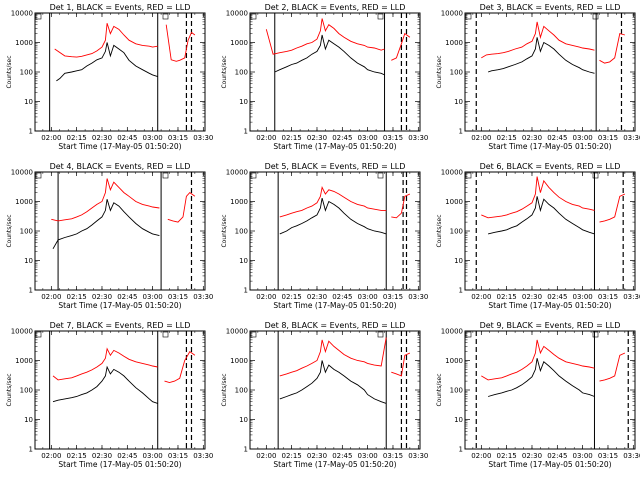 This screenshot has height=480, width=640. Describe the element at coordinates (550, 7) in the screenshot. I see `plot-title: Det 3, BLACK = Events, RED = LLD` at that location.